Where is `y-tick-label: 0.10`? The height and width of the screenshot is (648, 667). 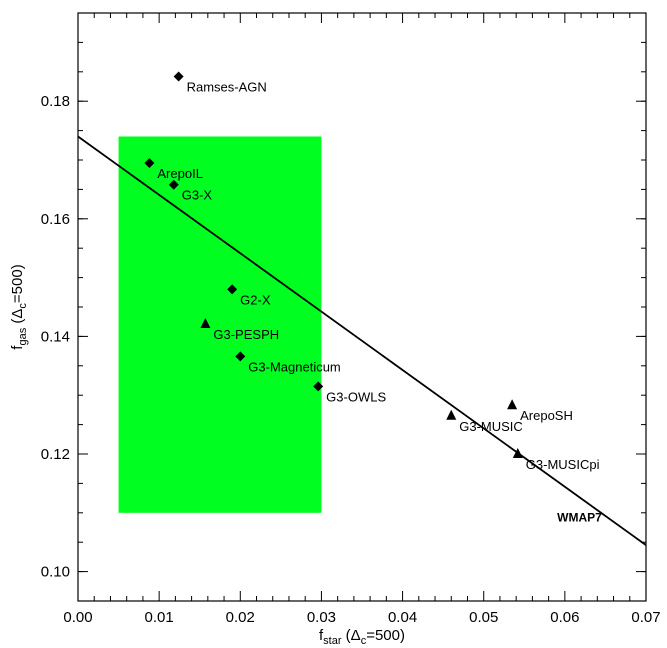
y-tick-label: 0.10 is located at coordinates (55, 572).